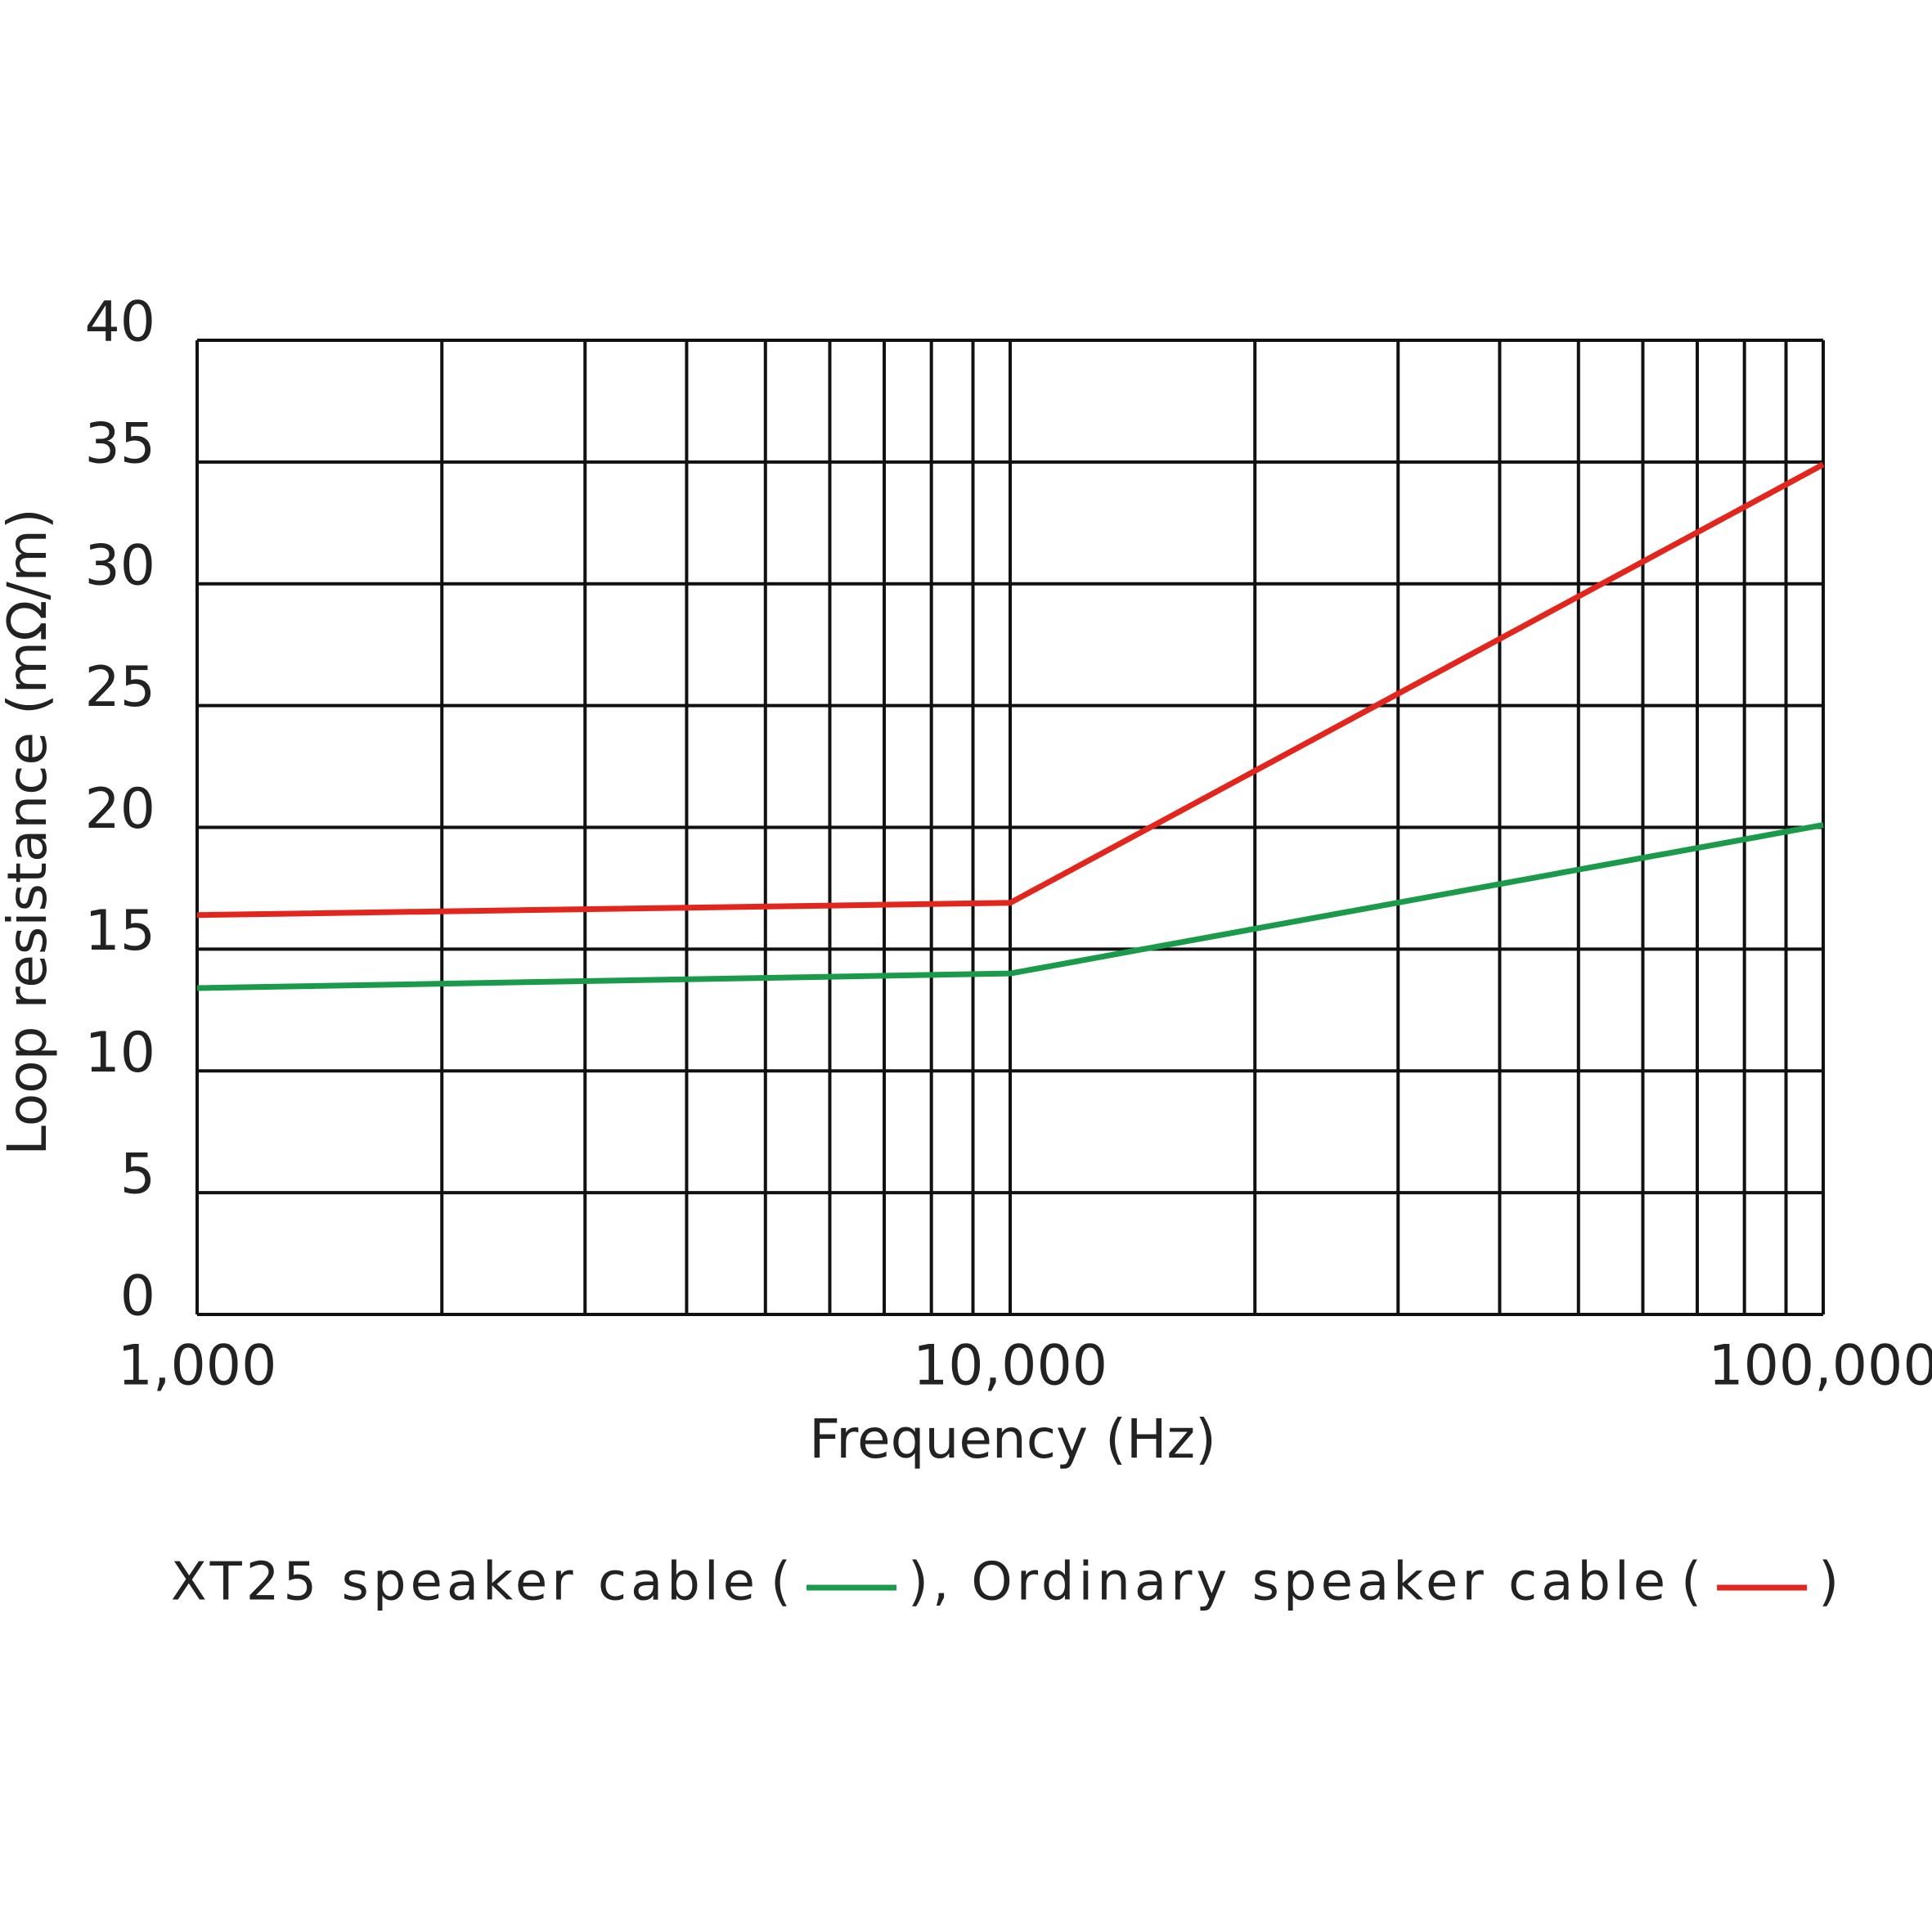 This screenshot has width=1932, height=1932. What do you see at coordinates (119, 932) in the screenshot?
I see `y-tick-label: 15` at bounding box center [119, 932].